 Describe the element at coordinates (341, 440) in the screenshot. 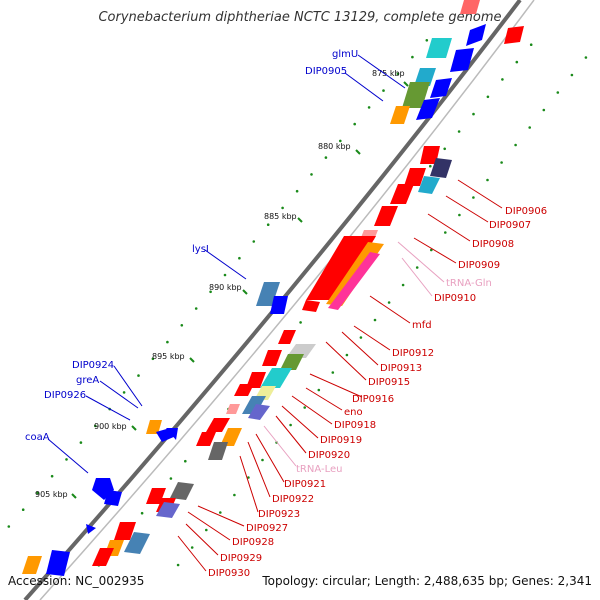

I see `gene-label-DIP0919: DIP0919` at that location.